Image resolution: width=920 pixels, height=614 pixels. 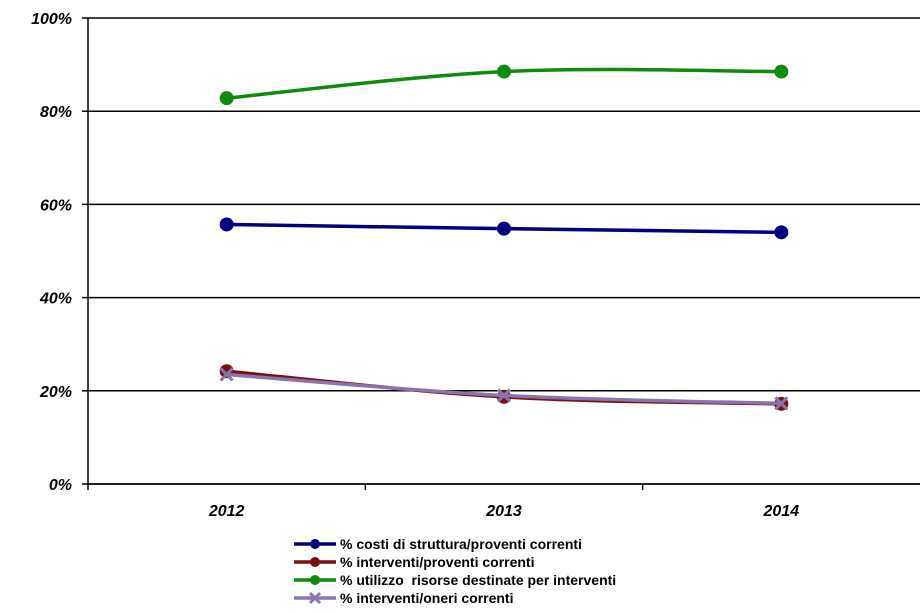 What do you see at coordinates (55, 392) in the screenshot?
I see `y-tick-label: 20%` at bounding box center [55, 392].